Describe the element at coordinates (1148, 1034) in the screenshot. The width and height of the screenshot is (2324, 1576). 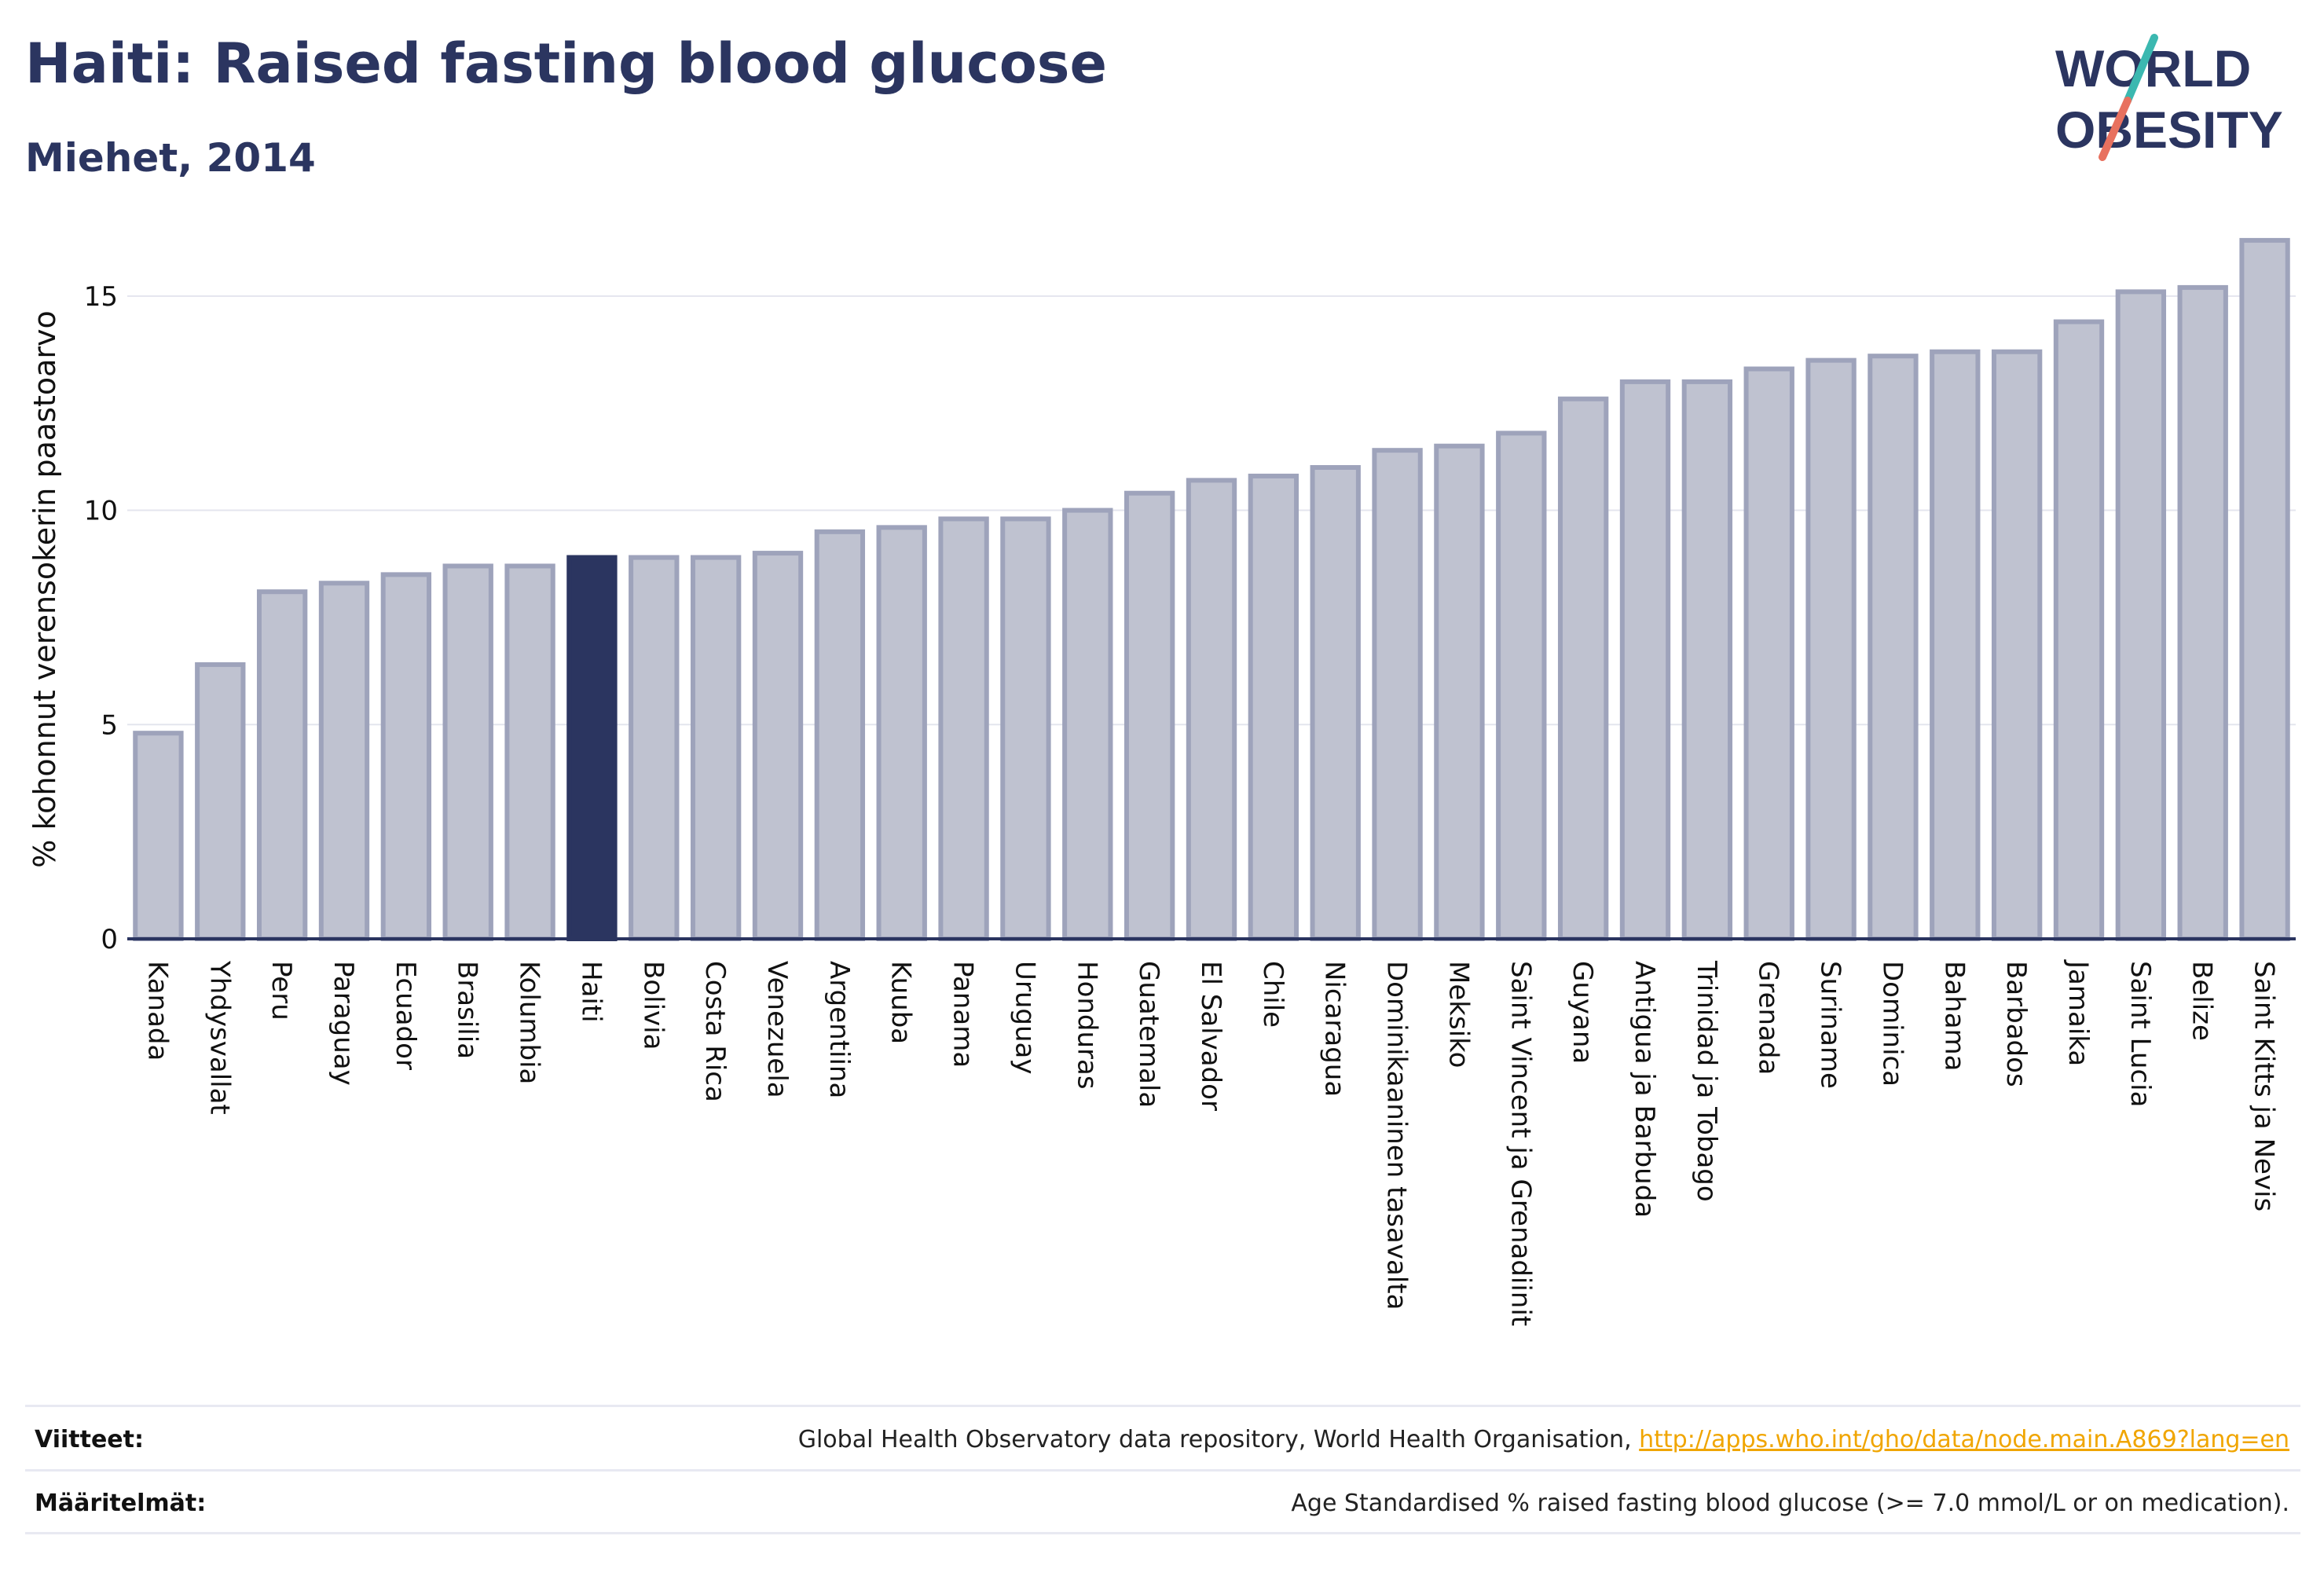
I see `x-tick-label: Guatemala` at that location.